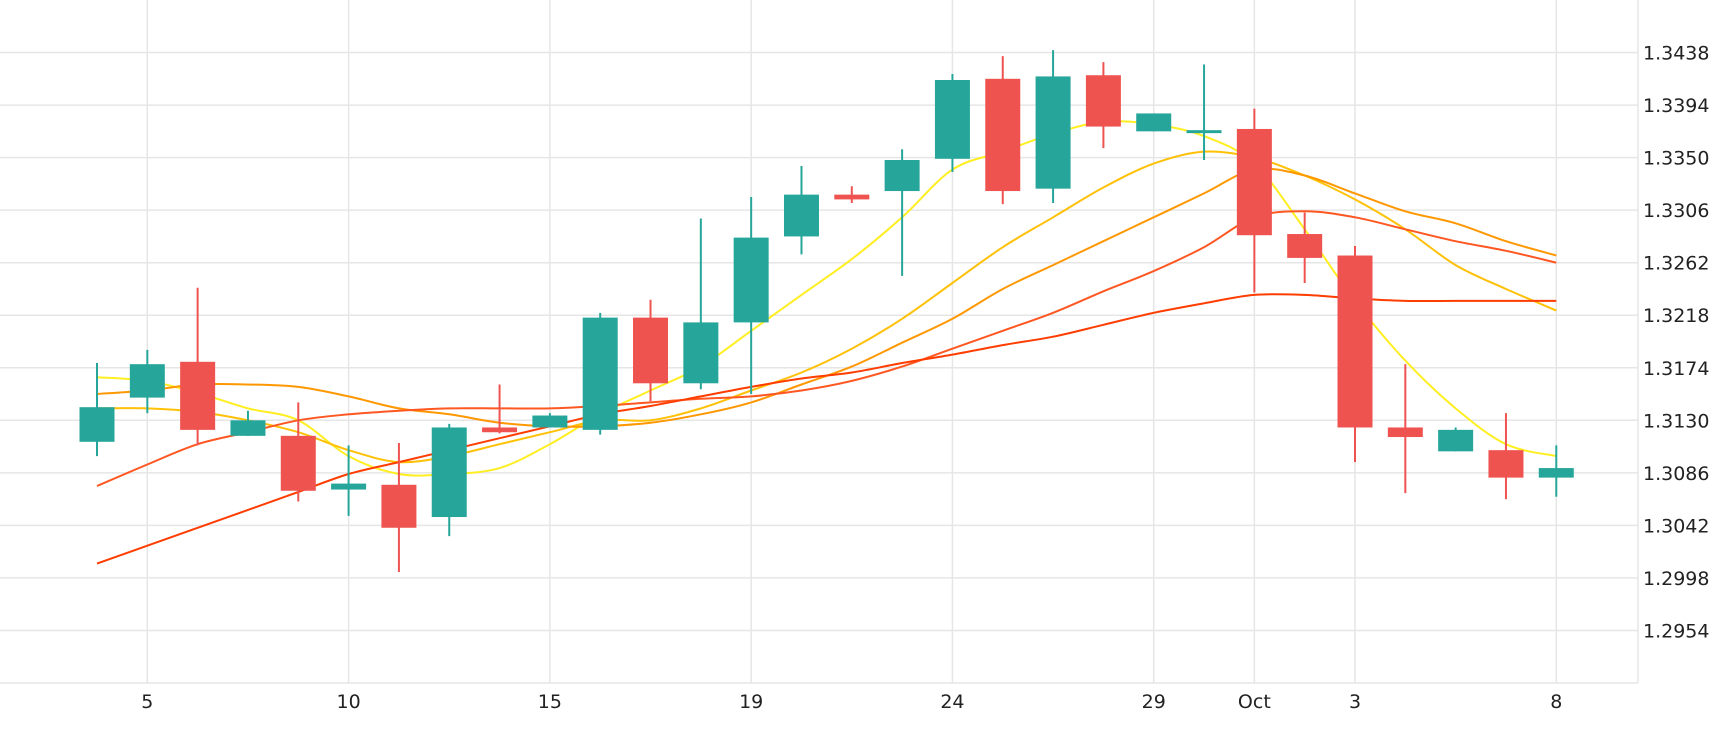  What do you see at coordinates (550, 702) in the screenshot?
I see `x-tick-label: 15` at bounding box center [550, 702].